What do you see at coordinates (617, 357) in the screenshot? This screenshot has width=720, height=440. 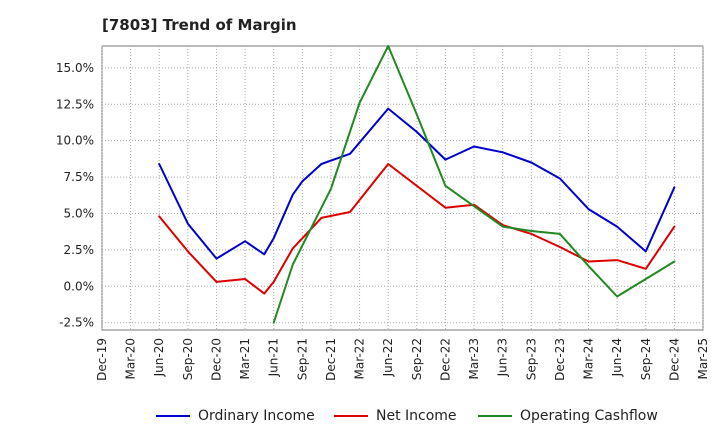 I see `x-tick-label: Jun-24` at bounding box center [617, 357].